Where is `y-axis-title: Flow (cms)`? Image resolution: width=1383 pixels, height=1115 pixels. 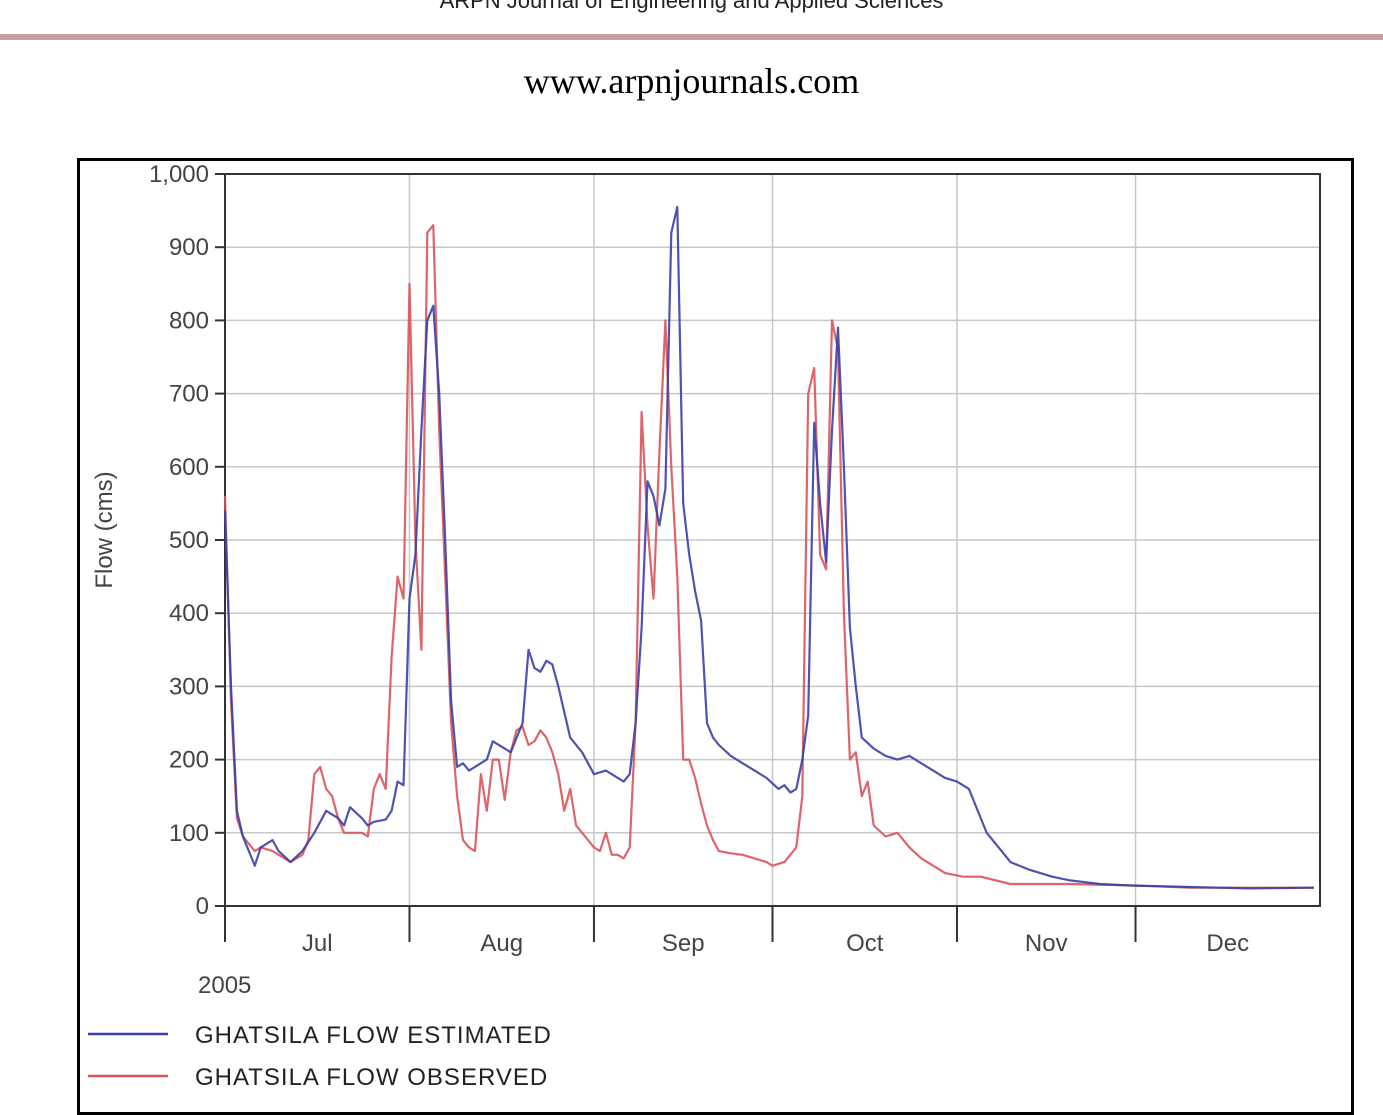
y-axis-title: Flow (cms) is located at coordinates (104, 529).